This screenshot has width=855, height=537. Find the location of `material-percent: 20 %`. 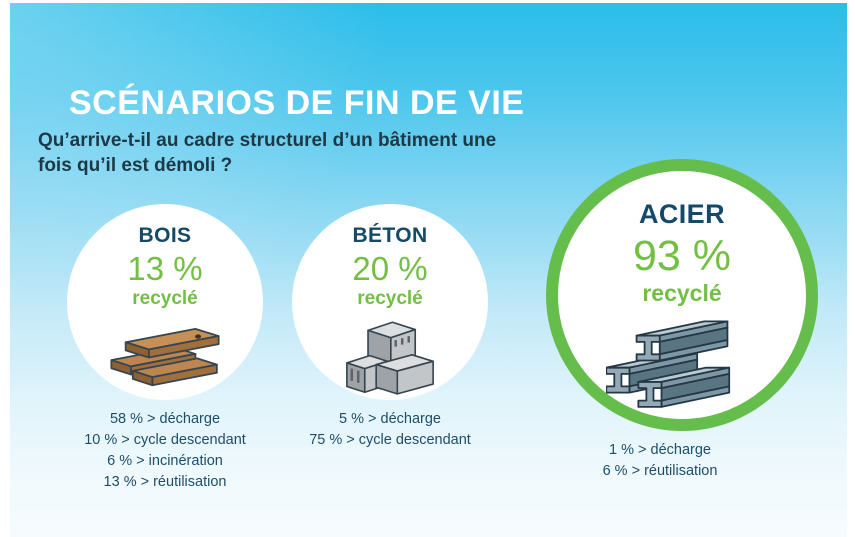

material-percent: 20 % is located at coordinates (390, 268).